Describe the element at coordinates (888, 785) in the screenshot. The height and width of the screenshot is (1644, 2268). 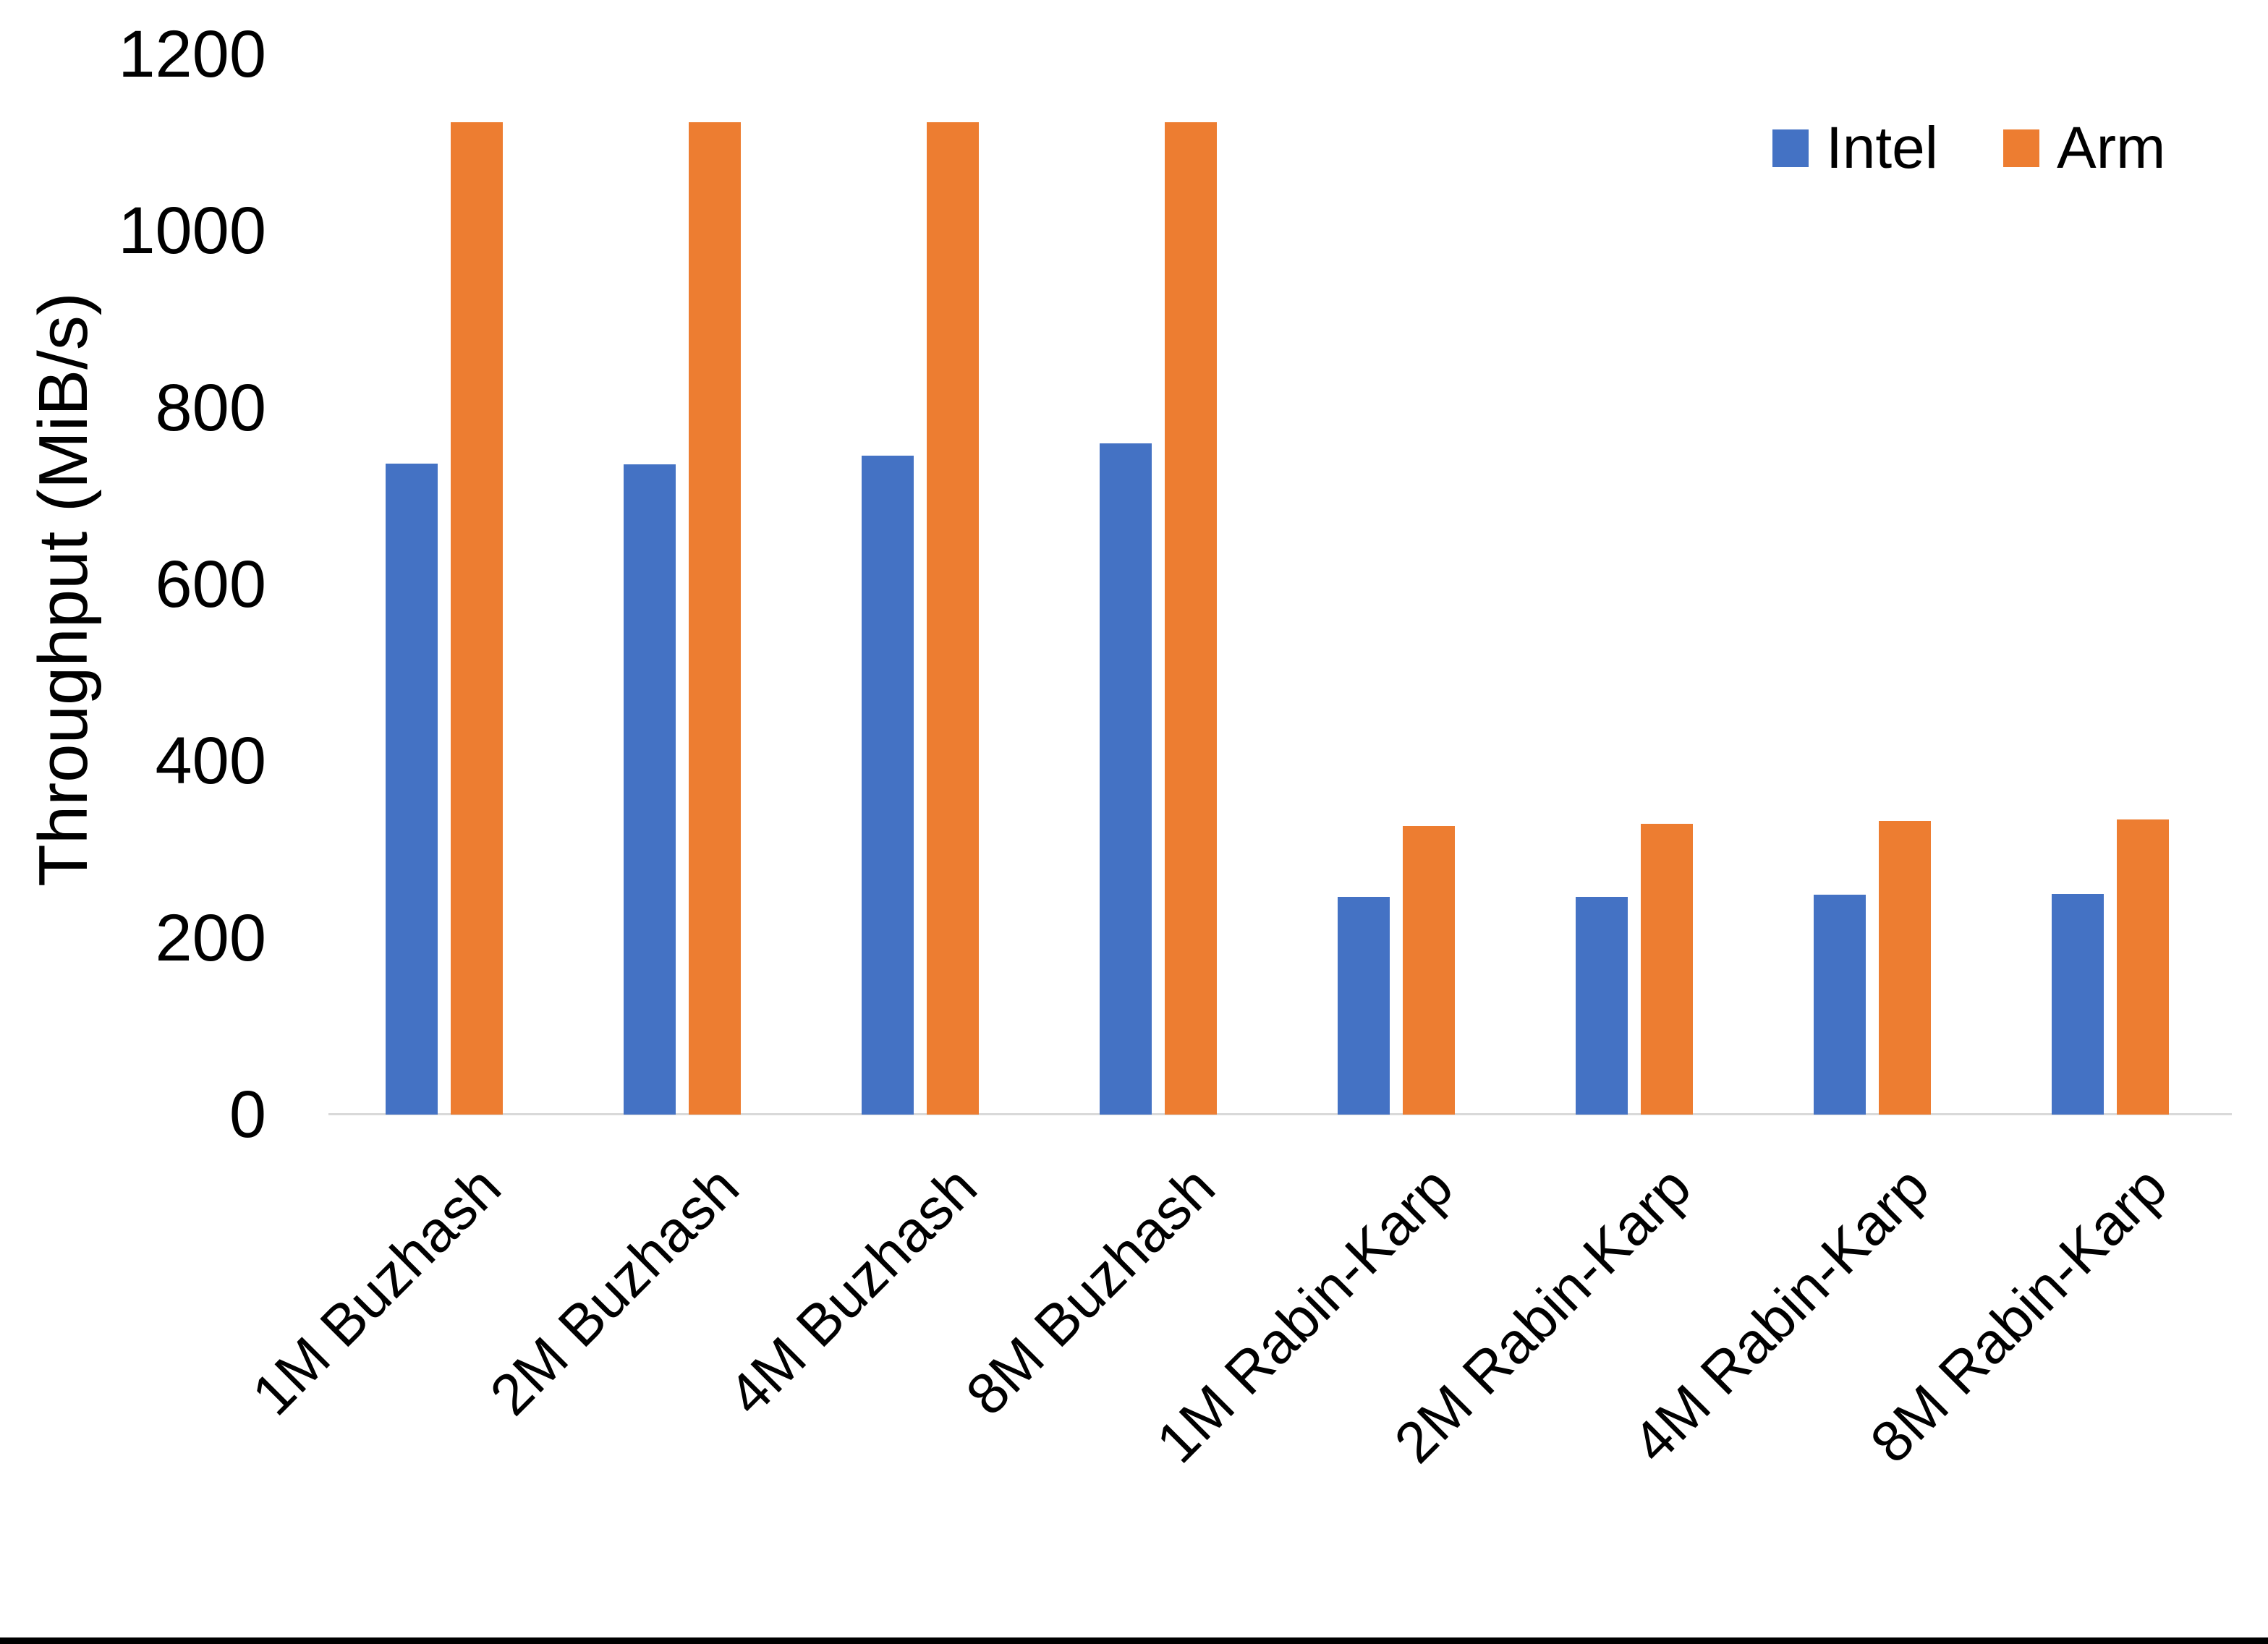
I see `bar-intel-4m-buzhash` at that location.